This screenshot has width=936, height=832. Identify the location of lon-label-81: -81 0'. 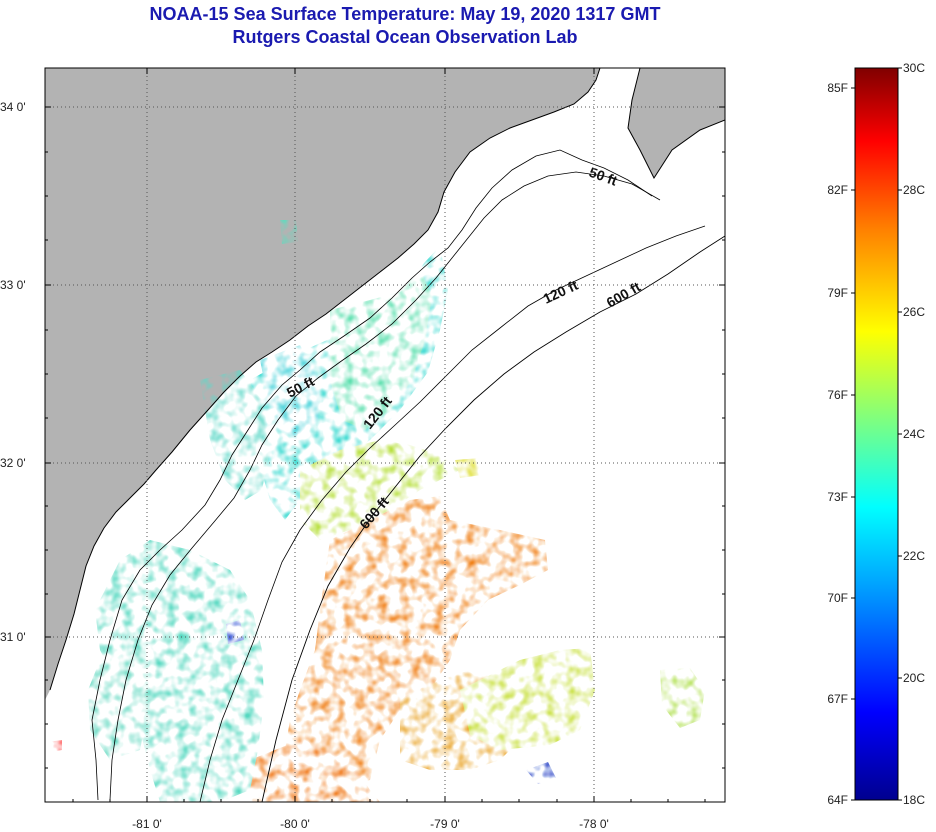
(147, 824).